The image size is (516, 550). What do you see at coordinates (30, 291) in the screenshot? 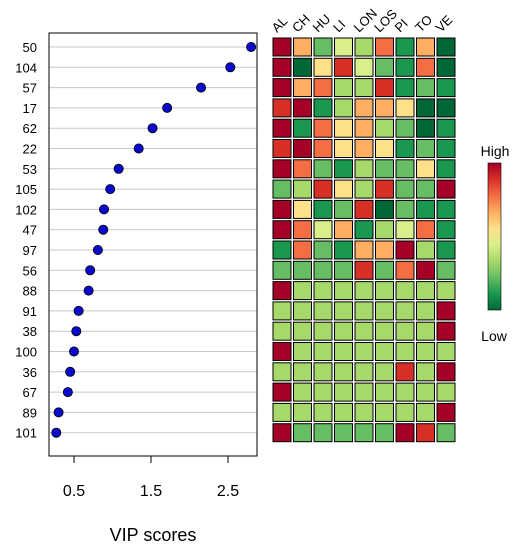
I see `y-tick-label: 88` at bounding box center [30, 291].